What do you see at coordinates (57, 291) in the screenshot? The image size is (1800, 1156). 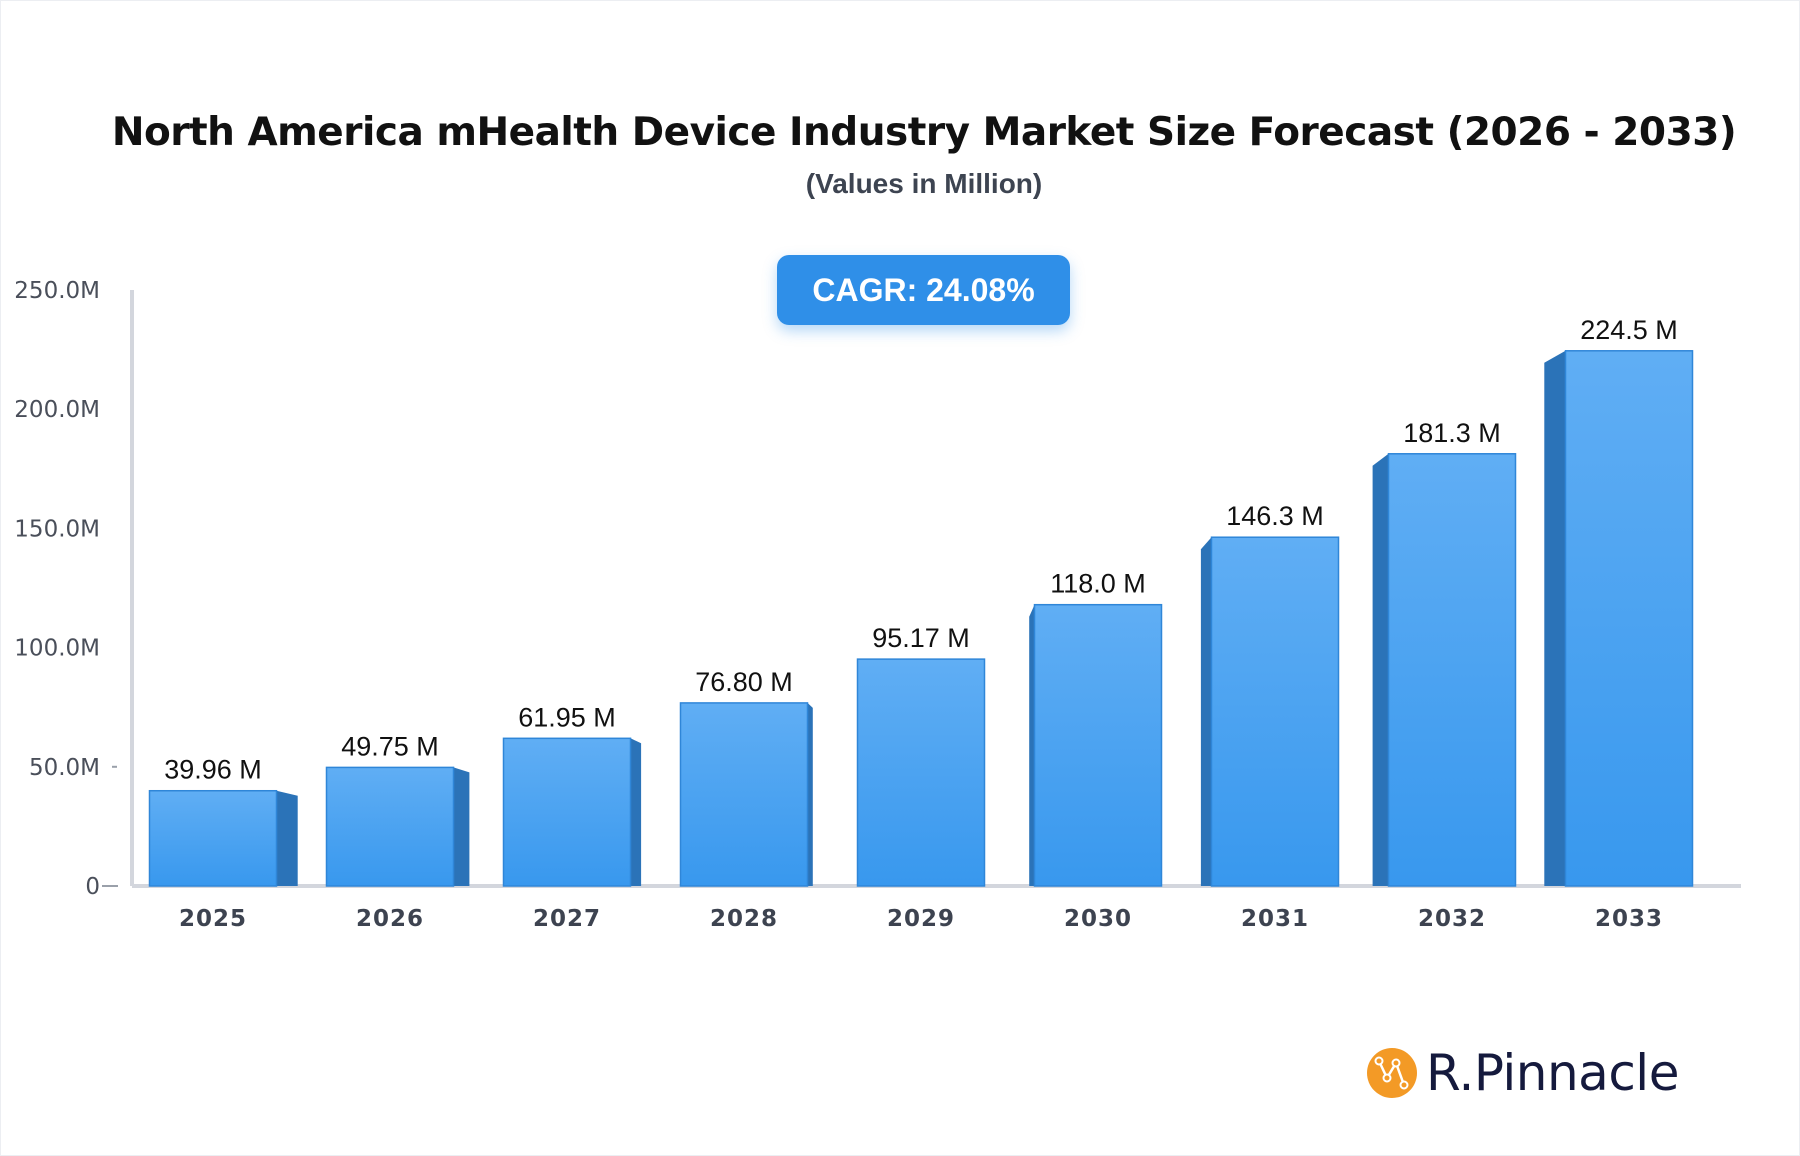 I see `y-tick-label: 250.0M` at bounding box center [57, 291].